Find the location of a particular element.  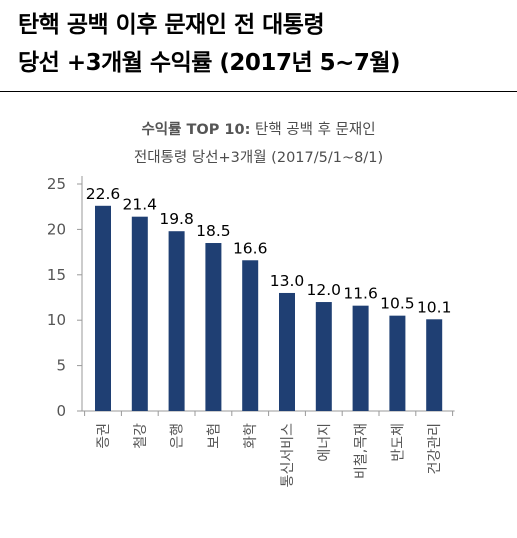

category-label: 증권 is located at coordinates (104, 436).